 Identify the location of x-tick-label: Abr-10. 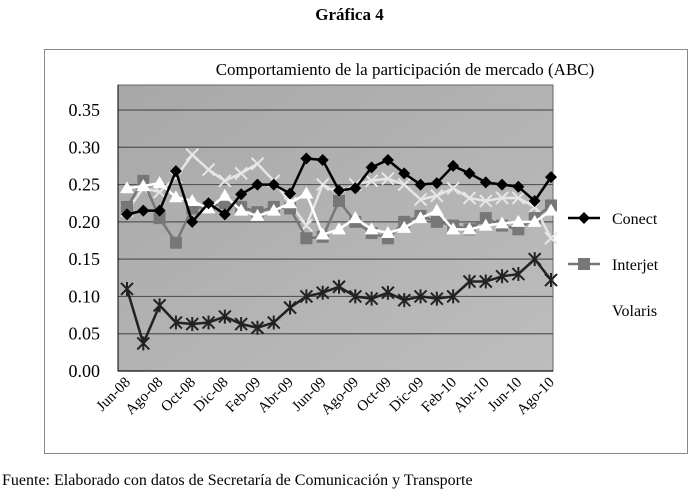
(472, 396).